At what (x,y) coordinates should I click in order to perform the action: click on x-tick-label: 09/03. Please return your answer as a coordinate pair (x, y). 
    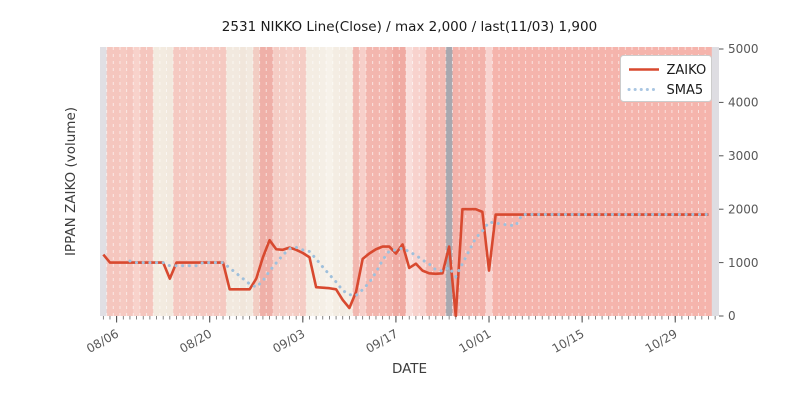
    Looking at the image, I should click on (288, 340).